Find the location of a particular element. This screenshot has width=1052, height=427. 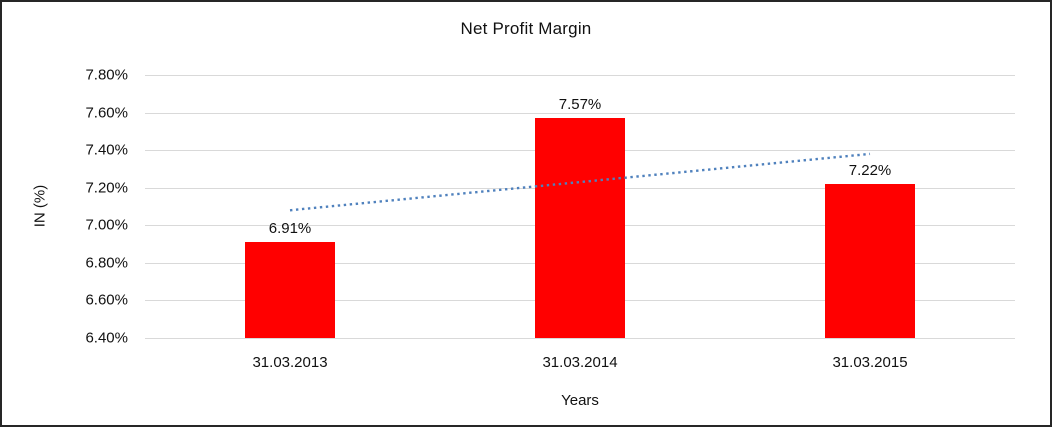

y-tick-label: 6.60% is located at coordinates (106, 300).